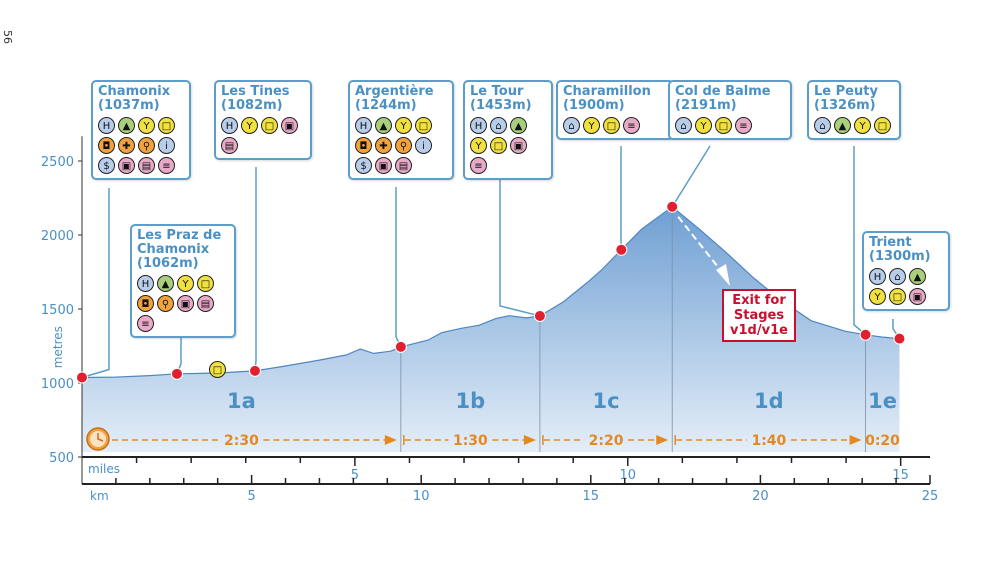 The height and width of the screenshot is (583, 982). I want to click on facility-icons: H Y □ ▣ ▤, so click(263, 135).